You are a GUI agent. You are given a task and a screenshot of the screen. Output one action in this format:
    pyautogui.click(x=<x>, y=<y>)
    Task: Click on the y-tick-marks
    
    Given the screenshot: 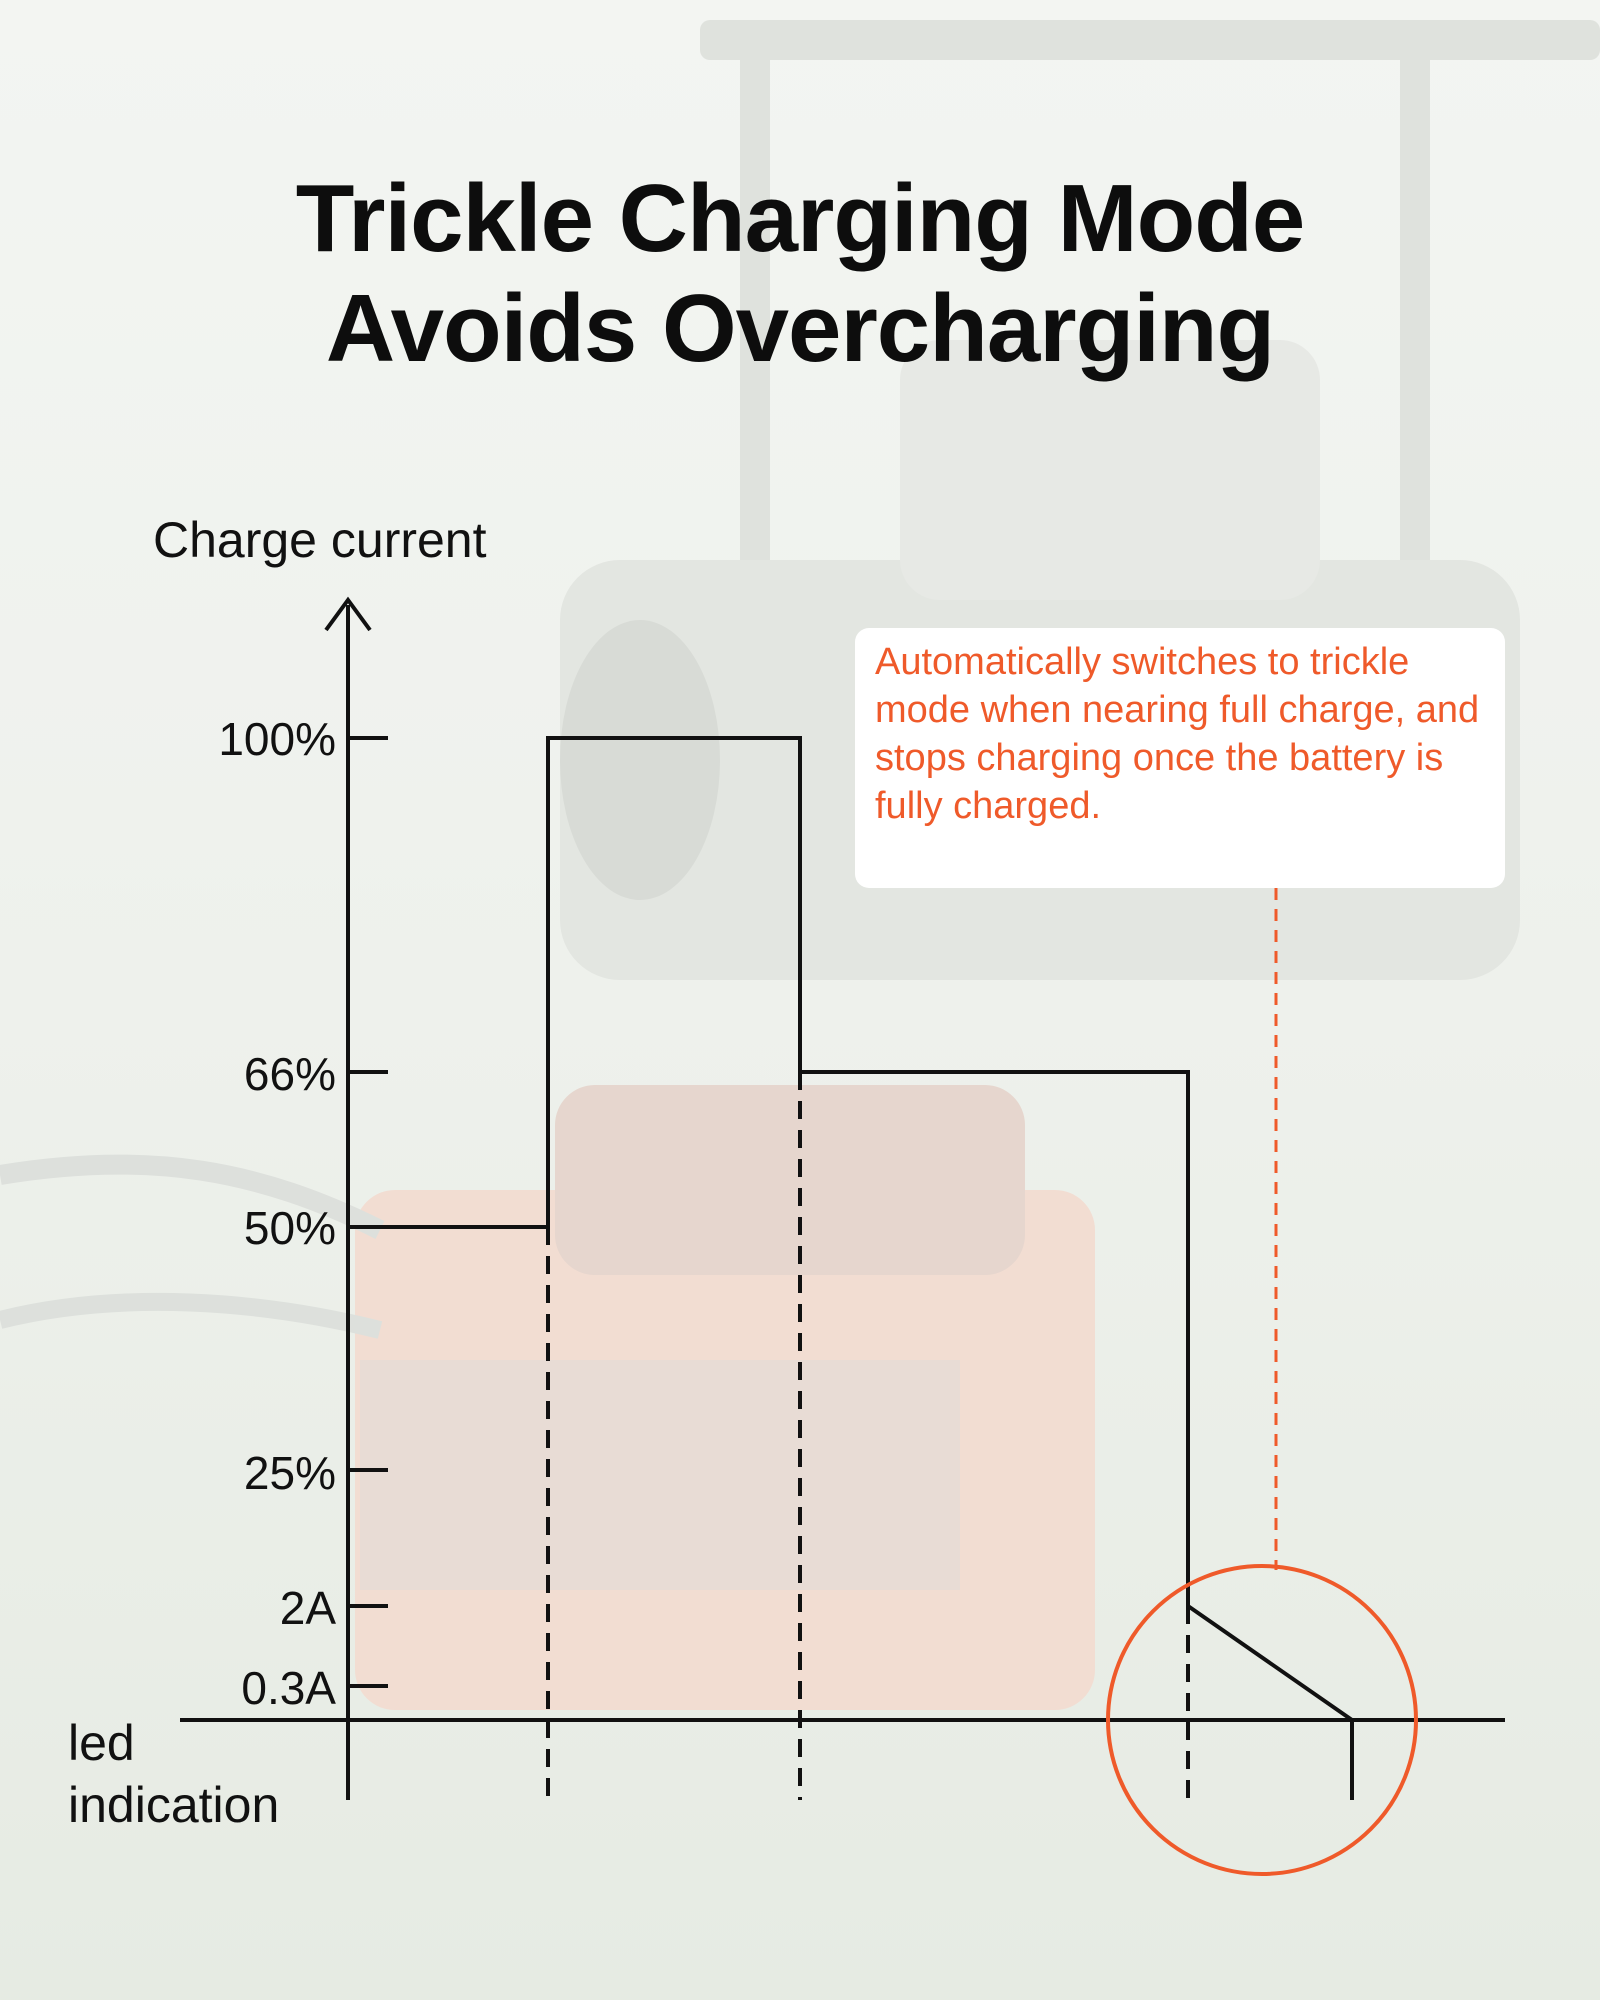 What is the action you would take?
    pyautogui.click(x=368, y=1212)
    